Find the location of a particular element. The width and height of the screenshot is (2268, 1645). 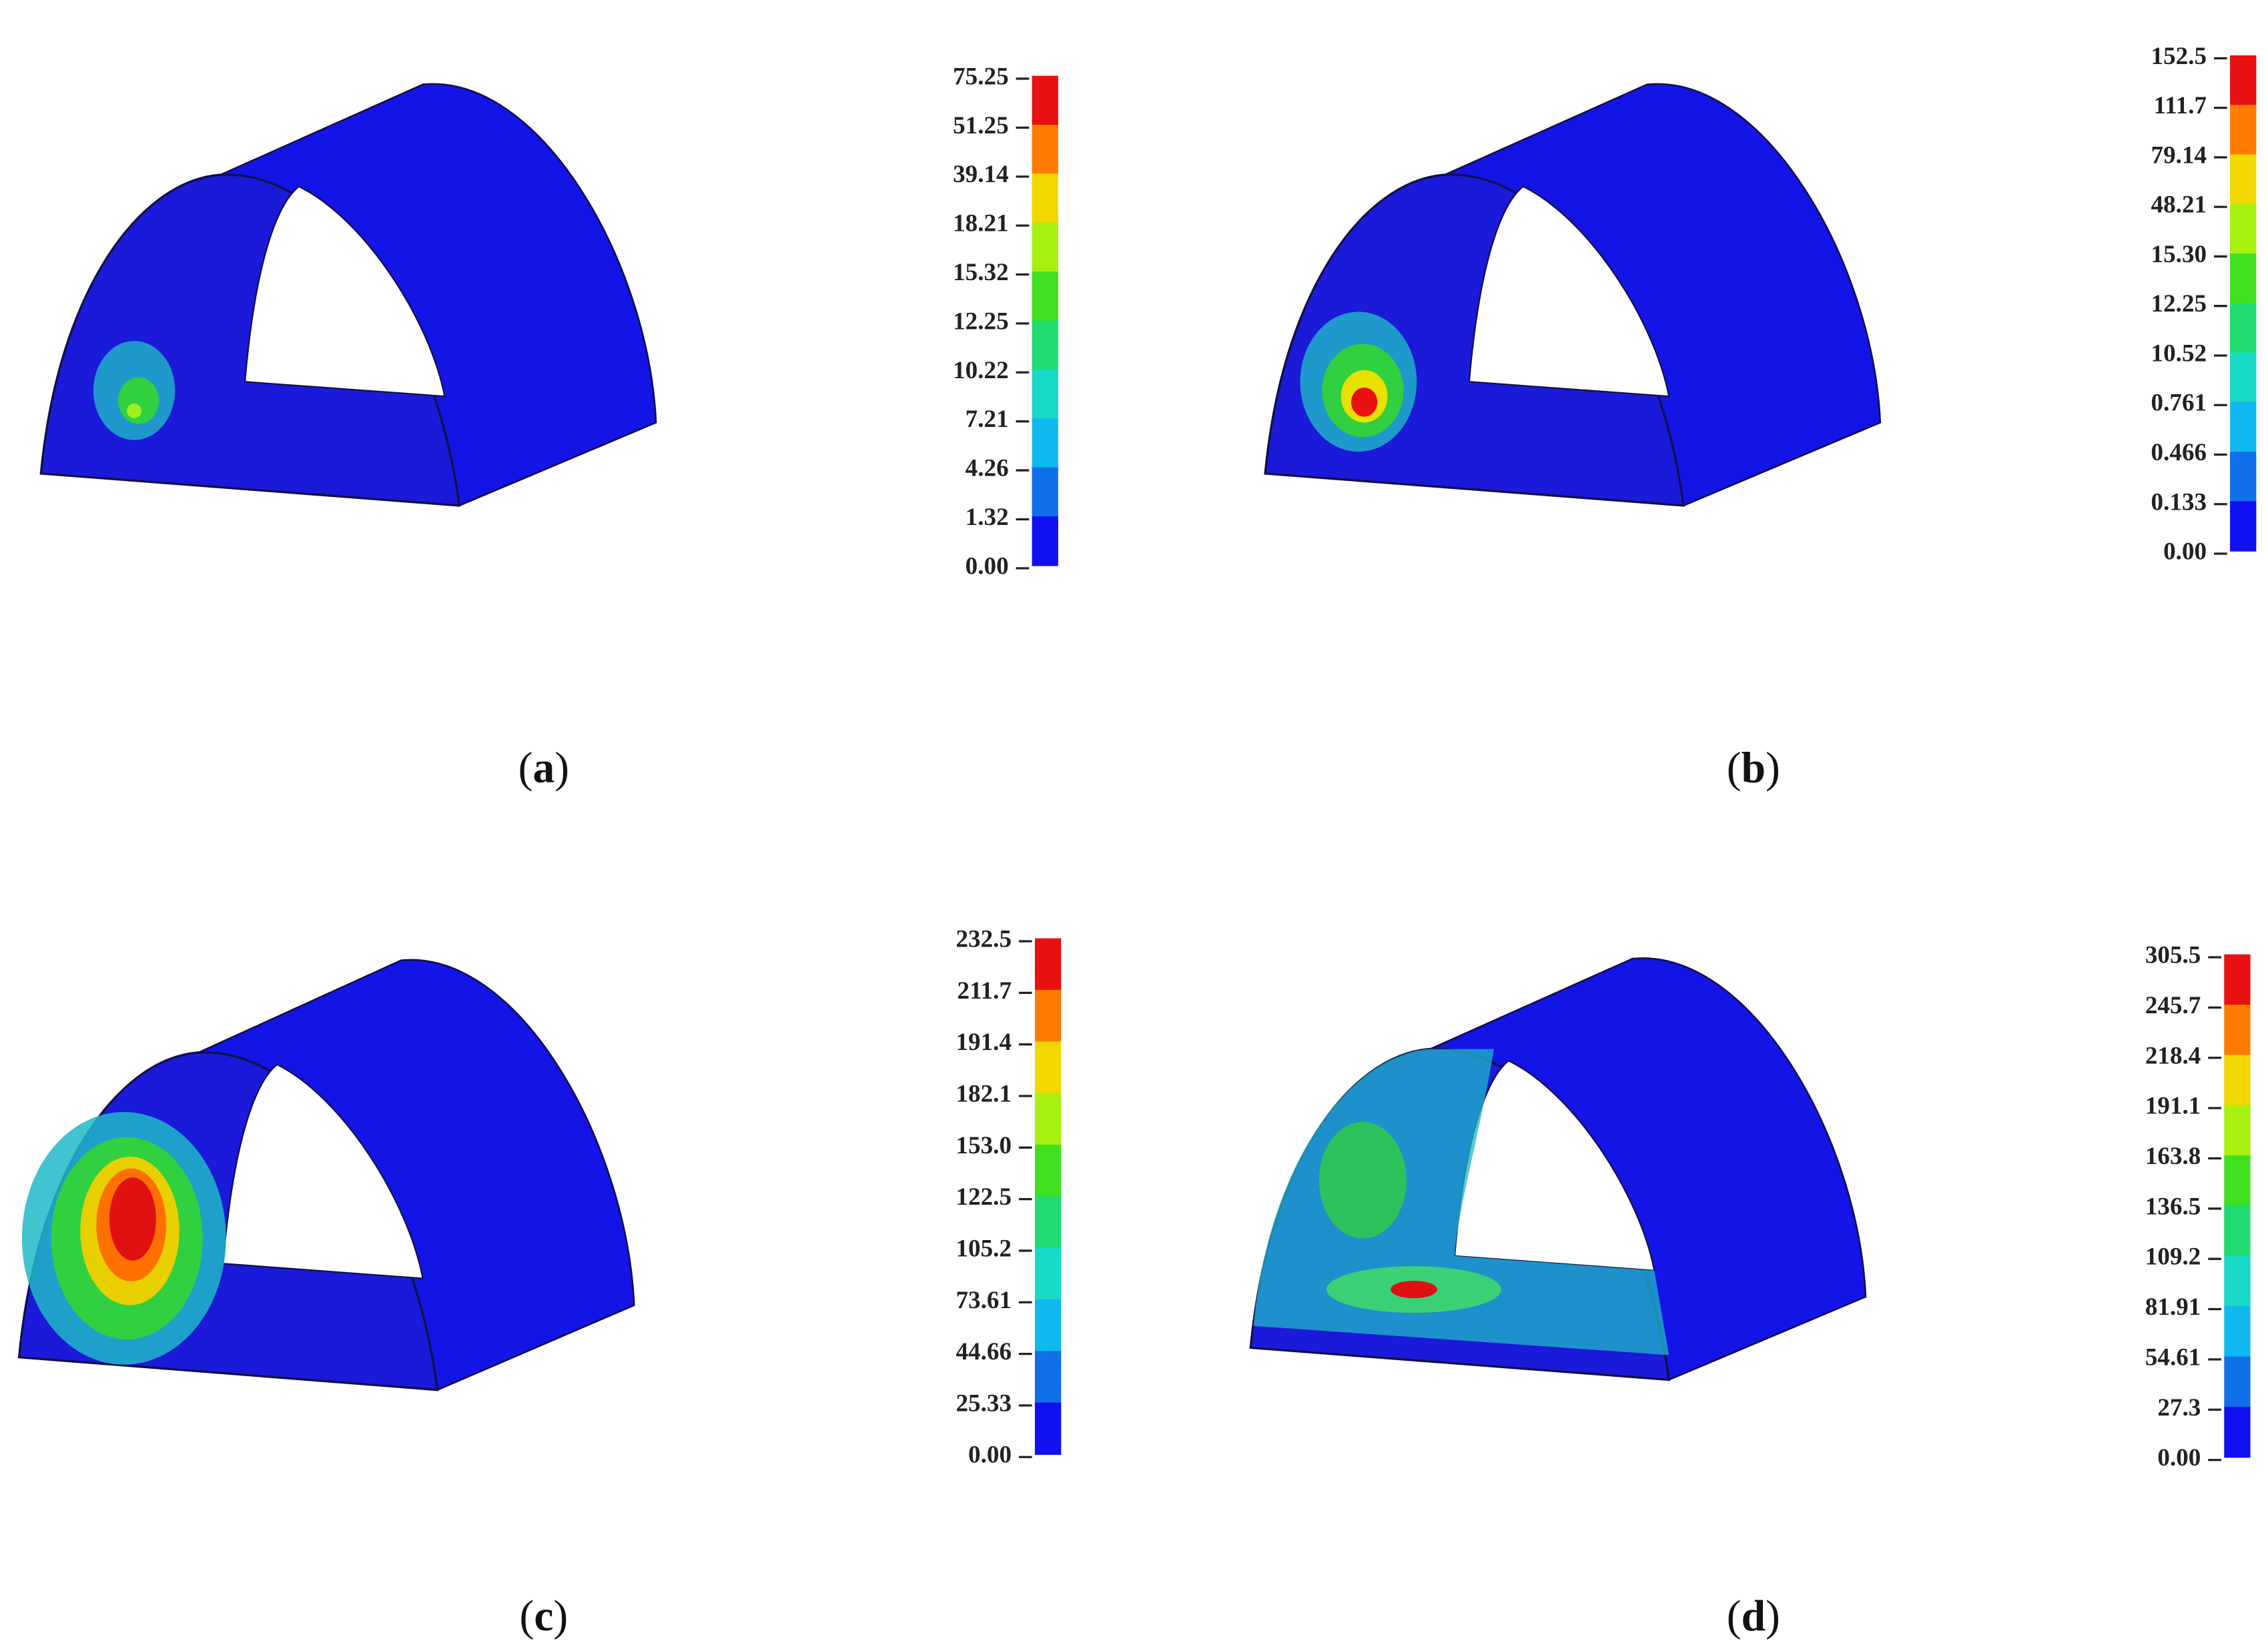

legend-label: 111.7 is located at coordinates (2180, 105).